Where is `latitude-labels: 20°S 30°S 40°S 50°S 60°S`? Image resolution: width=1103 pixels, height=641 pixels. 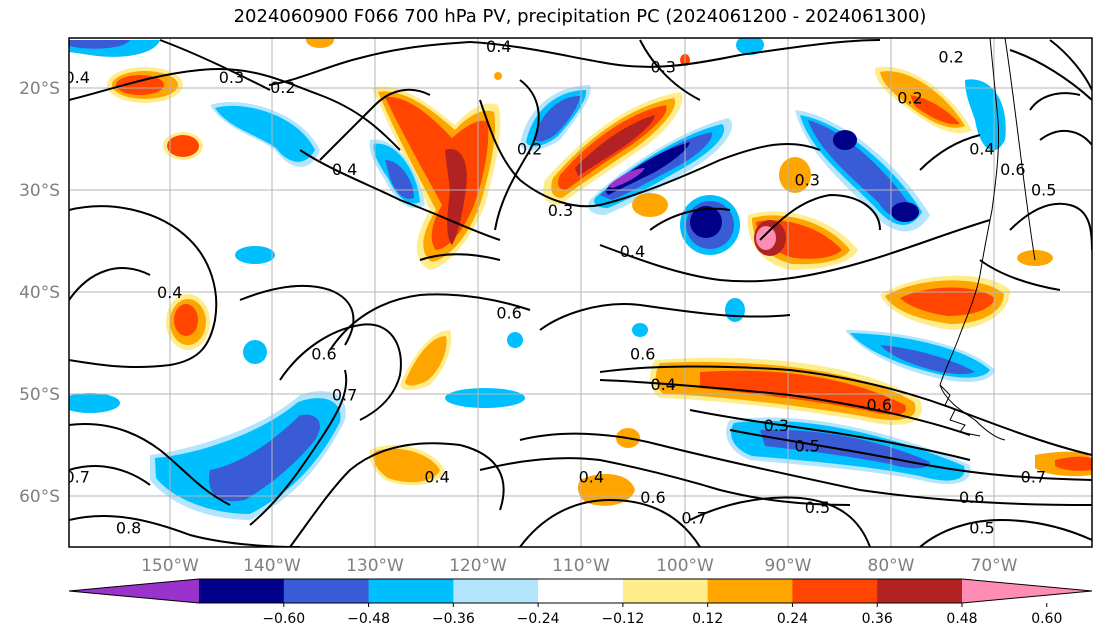 latitude-labels: 20°S 30°S 40°S 50°S 60°S is located at coordinates (39, 293).